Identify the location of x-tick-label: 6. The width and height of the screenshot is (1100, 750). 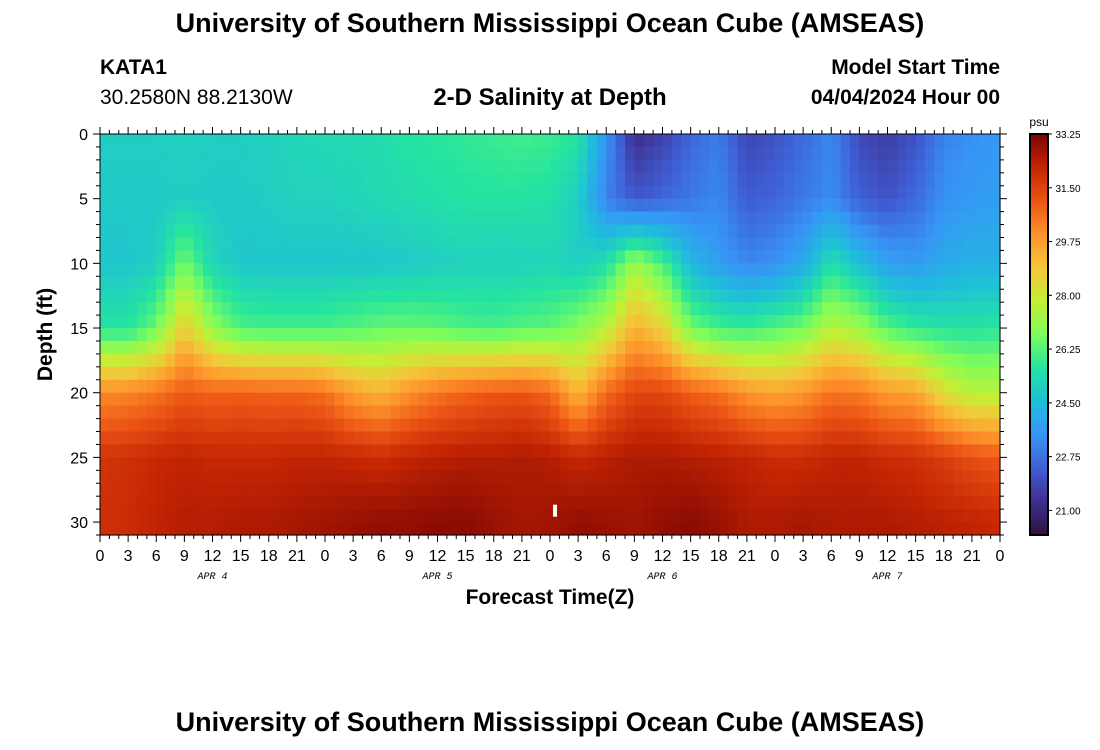
(156, 556).